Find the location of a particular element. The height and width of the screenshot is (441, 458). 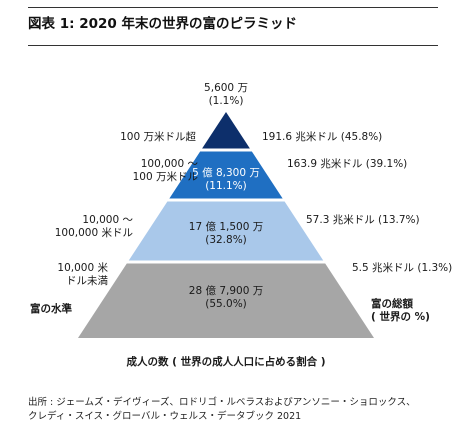

tier3-adults-label: 28 億 7,900 万 (55.0%) is located at coordinates (226, 298).